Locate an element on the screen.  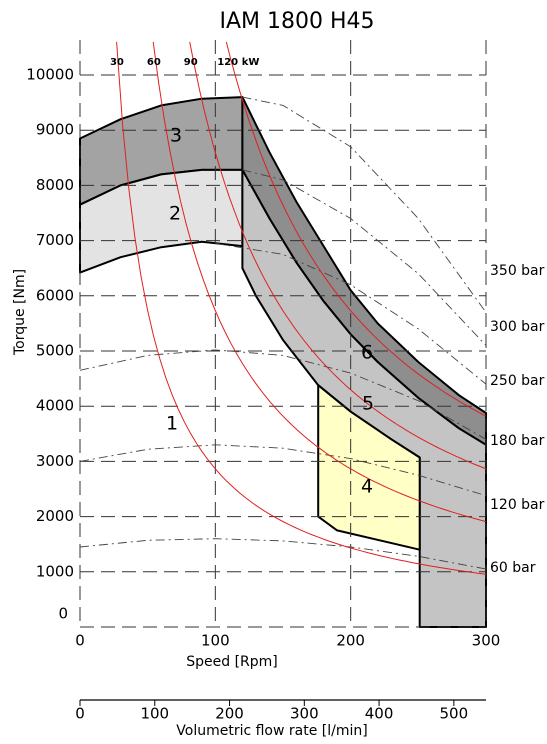
x-tick-label: 200 is located at coordinates (350, 641).